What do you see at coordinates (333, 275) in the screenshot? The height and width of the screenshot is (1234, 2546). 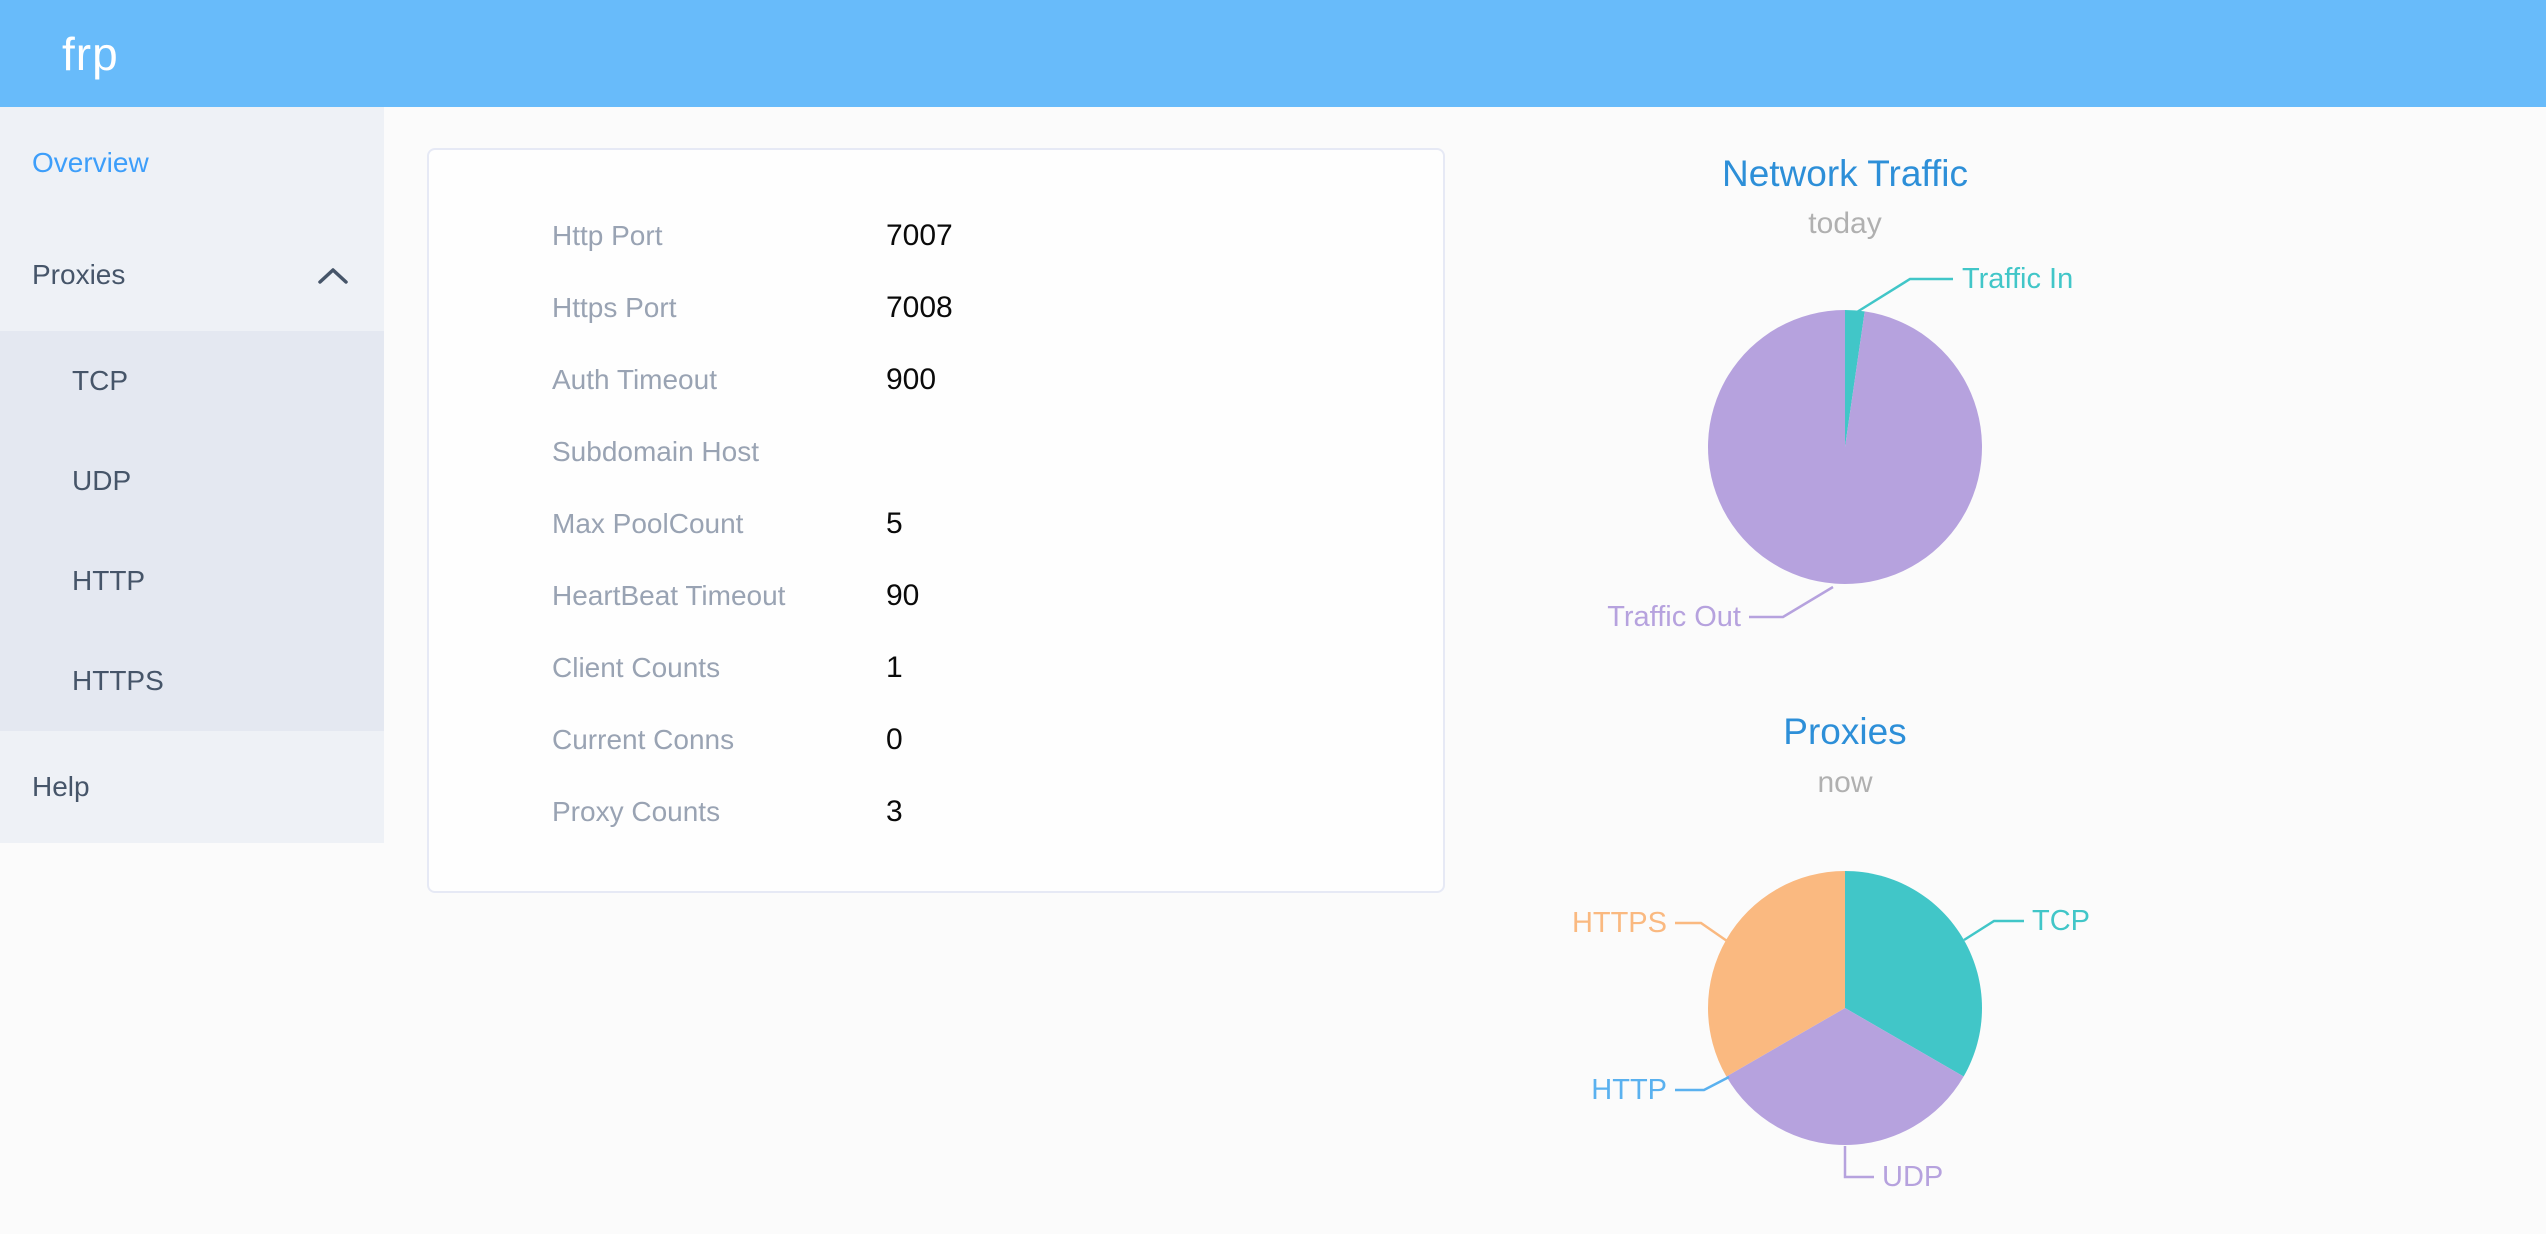 I see `chevron-up-icon` at bounding box center [333, 275].